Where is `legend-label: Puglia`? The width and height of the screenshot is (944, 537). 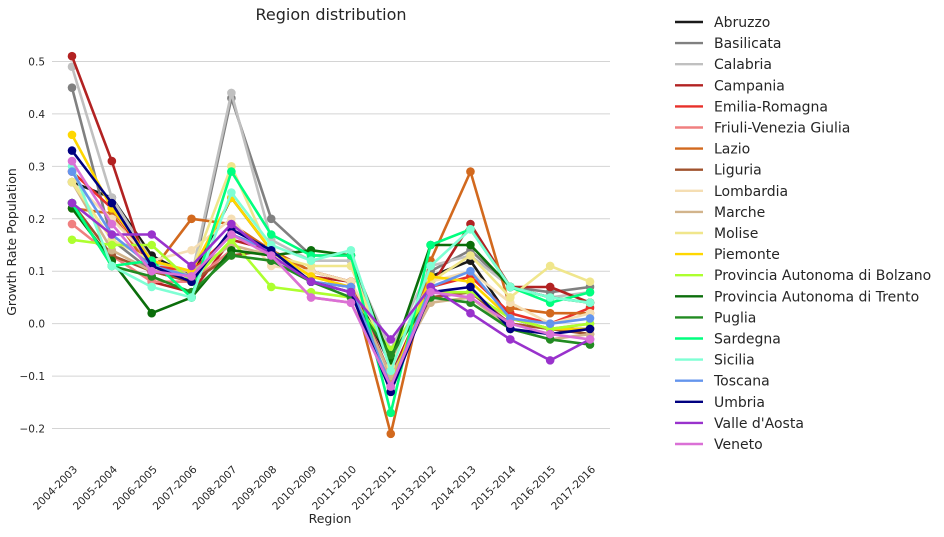
legend-label: Puglia is located at coordinates (735, 318).